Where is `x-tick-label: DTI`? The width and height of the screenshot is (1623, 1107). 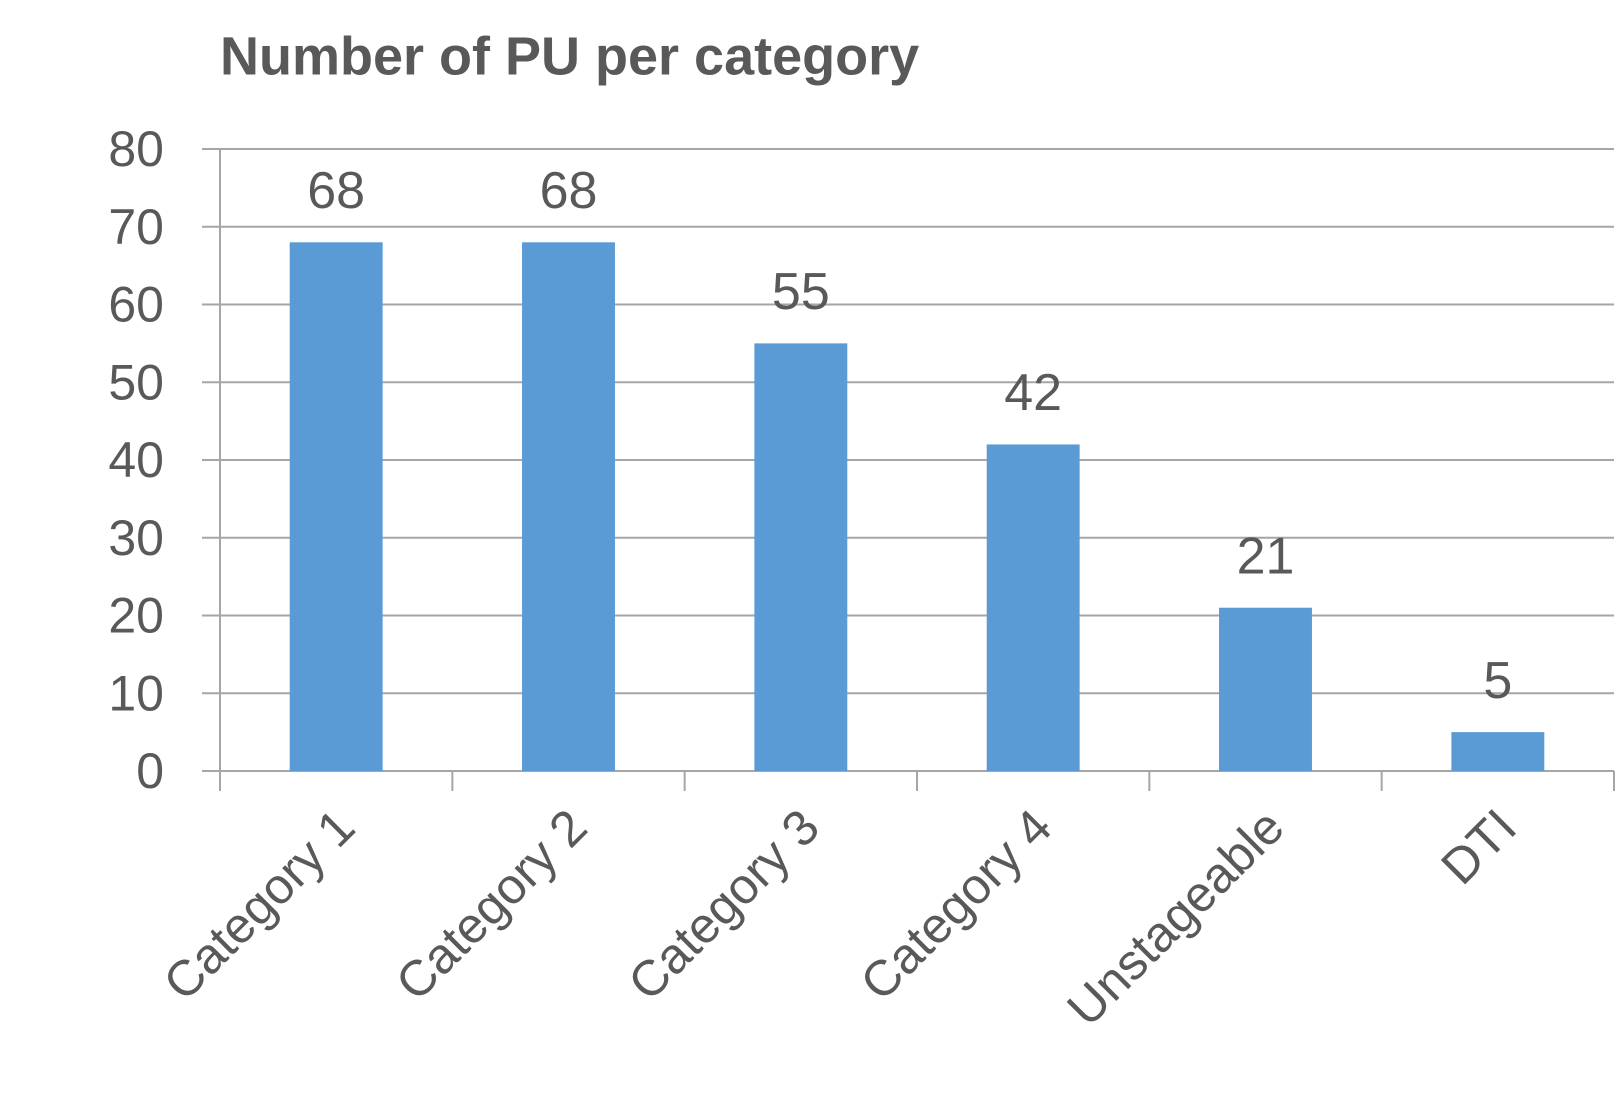 x-tick-label: DTI is located at coordinates (1478, 847).